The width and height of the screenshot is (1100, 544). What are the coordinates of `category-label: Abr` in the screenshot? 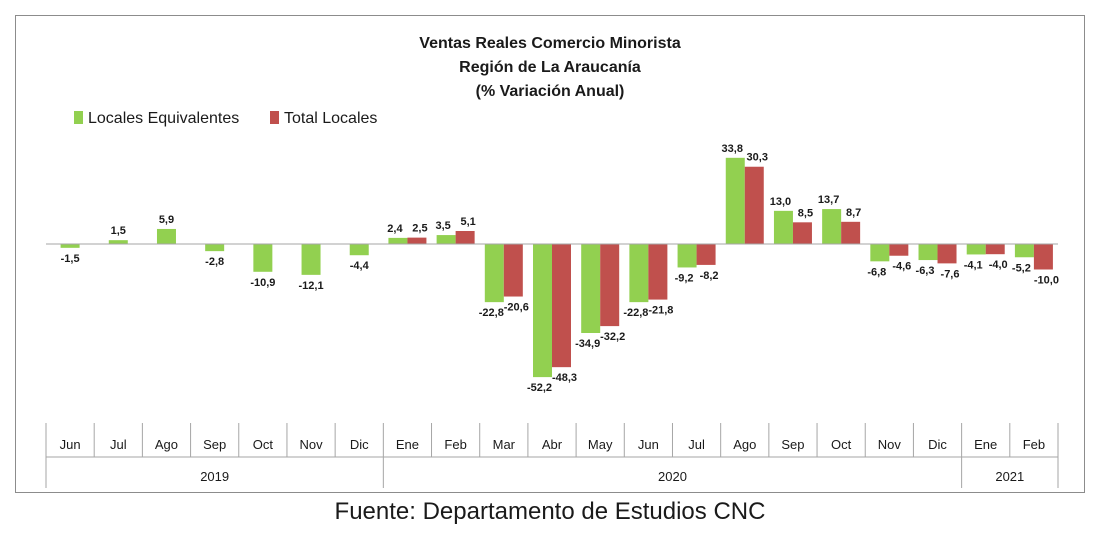 It's located at (552, 444).